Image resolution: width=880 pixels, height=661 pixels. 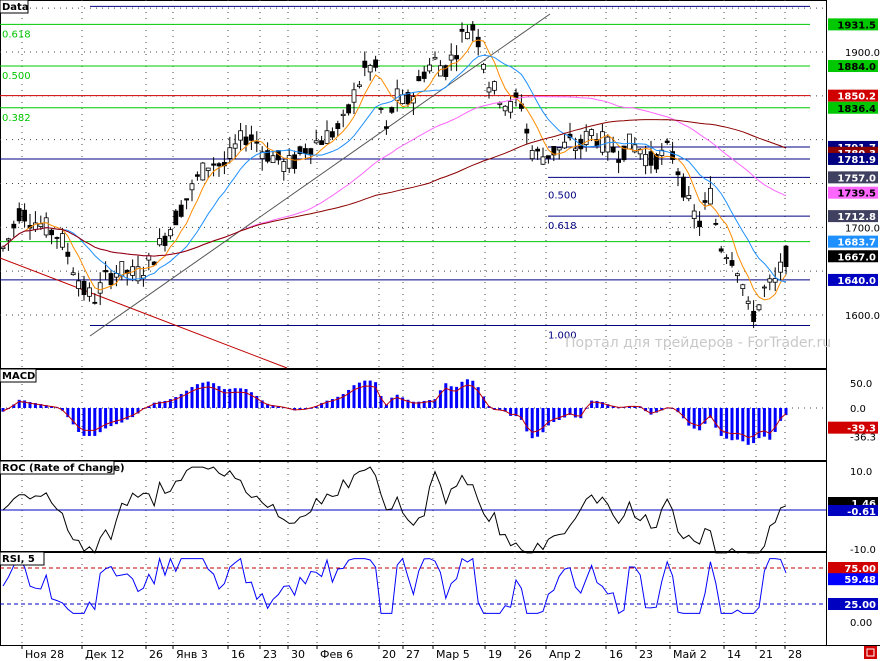 What do you see at coordinates (394, 585) in the screenshot?
I see `rsi-line` at bounding box center [394, 585].